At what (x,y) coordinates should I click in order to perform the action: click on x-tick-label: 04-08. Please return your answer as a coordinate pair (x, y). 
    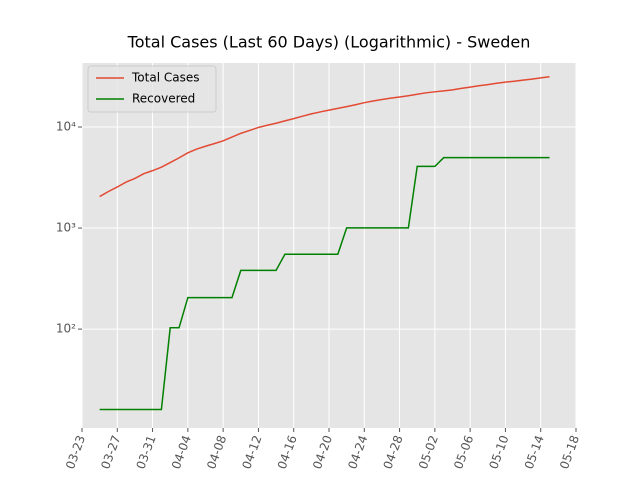
    Looking at the image, I should click on (216, 452).